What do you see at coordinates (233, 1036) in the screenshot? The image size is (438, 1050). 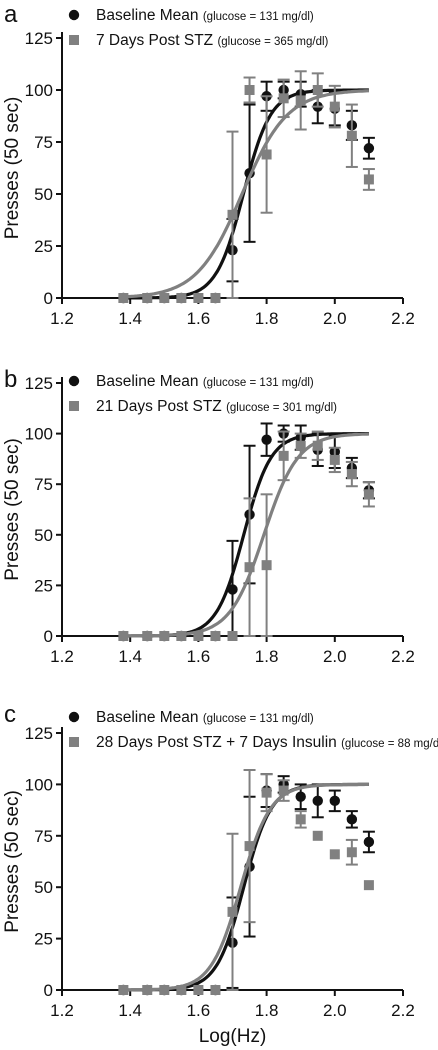 I see `x-axis-title: Log(Hz)` at bounding box center [233, 1036].